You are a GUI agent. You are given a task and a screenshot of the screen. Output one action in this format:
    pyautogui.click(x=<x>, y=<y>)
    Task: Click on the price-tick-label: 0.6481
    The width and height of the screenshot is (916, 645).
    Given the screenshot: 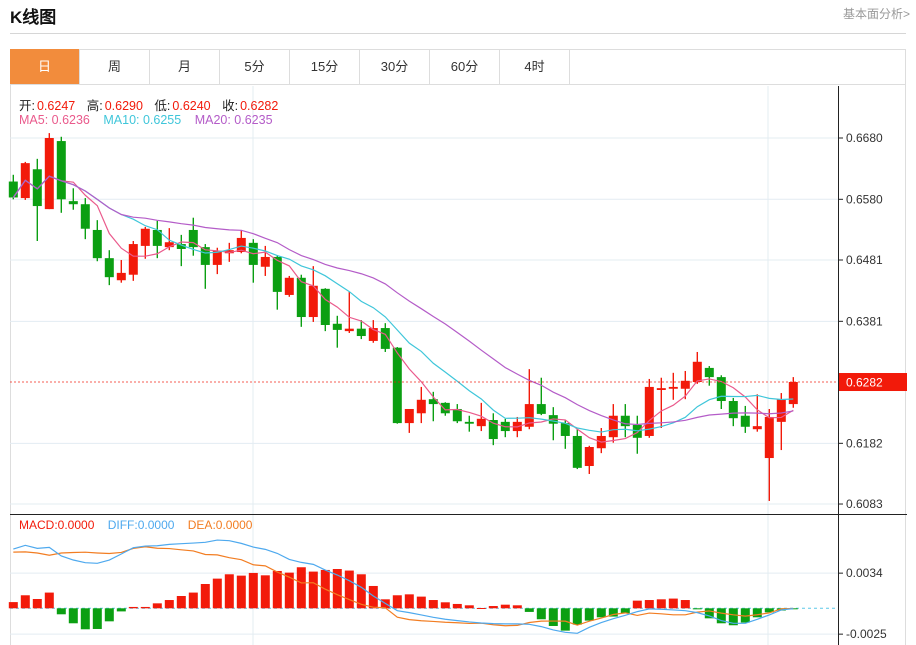 What is the action you would take?
    pyautogui.click(x=864, y=260)
    